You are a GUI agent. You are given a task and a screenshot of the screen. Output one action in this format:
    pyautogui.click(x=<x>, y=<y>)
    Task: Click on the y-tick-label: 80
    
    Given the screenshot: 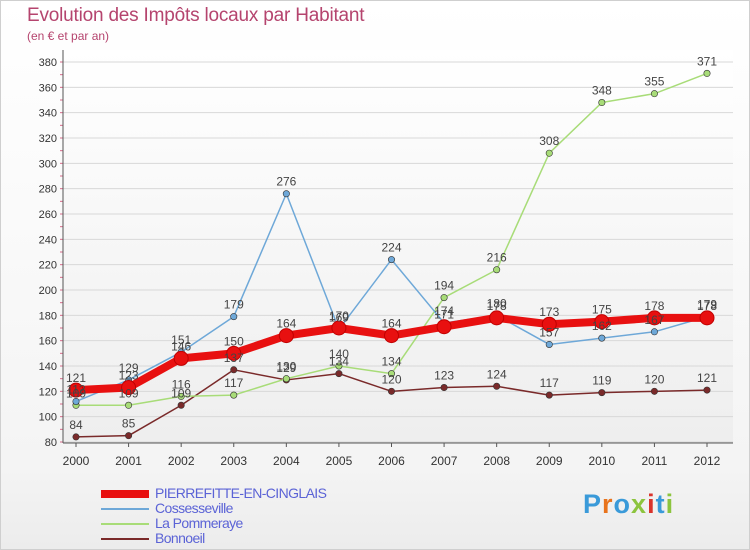 What is the action you would take?
    pyautogui.click(x=51, y=443)
    